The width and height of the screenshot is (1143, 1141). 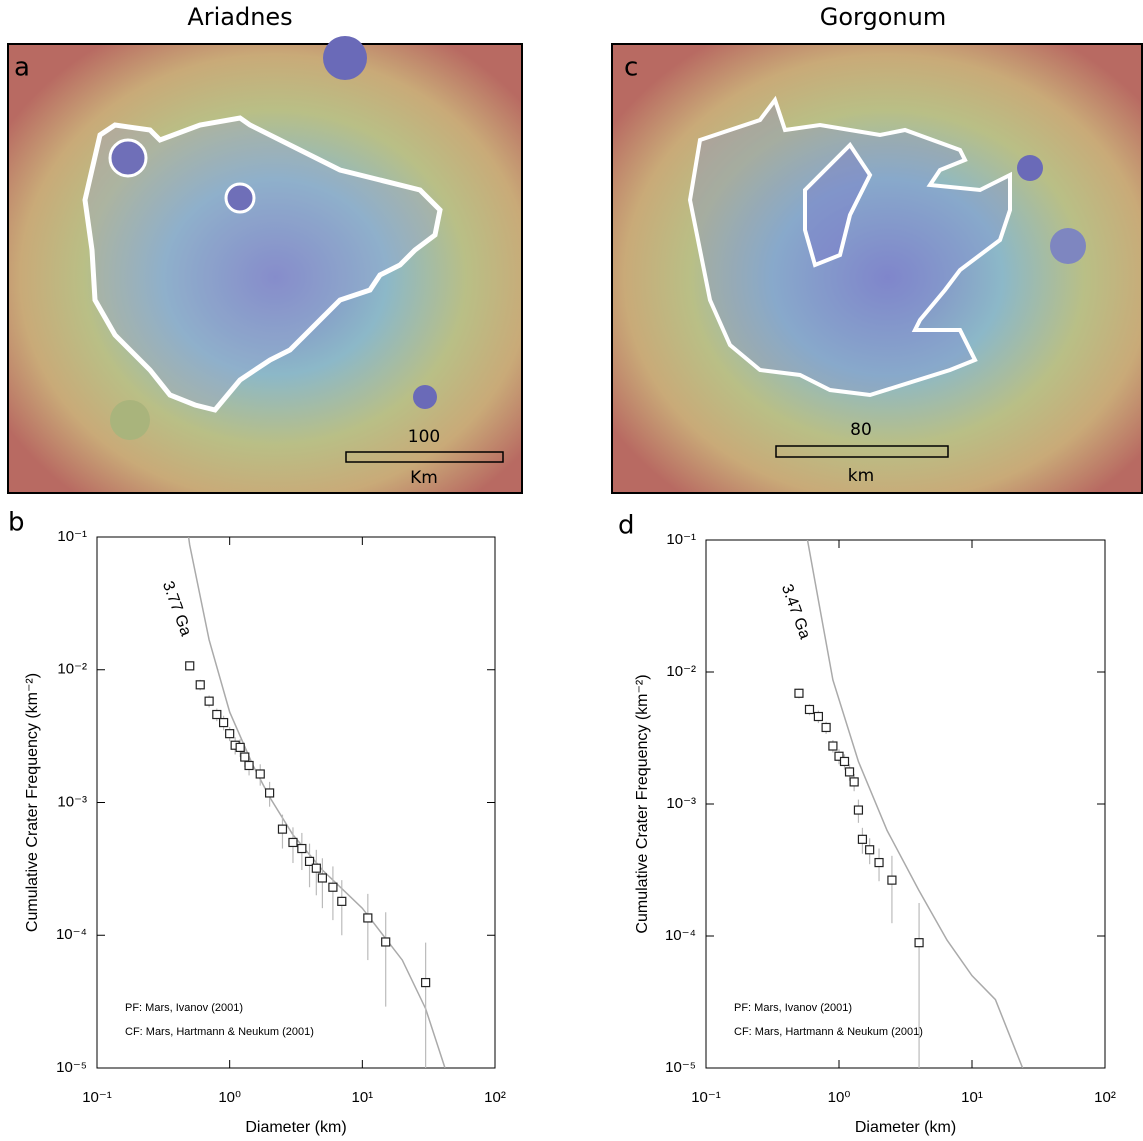 What do you see at coordinates (176, 608) in the screenshot?
I see `curve-label: 3.77 Ga` at bounding box center [176, 608].